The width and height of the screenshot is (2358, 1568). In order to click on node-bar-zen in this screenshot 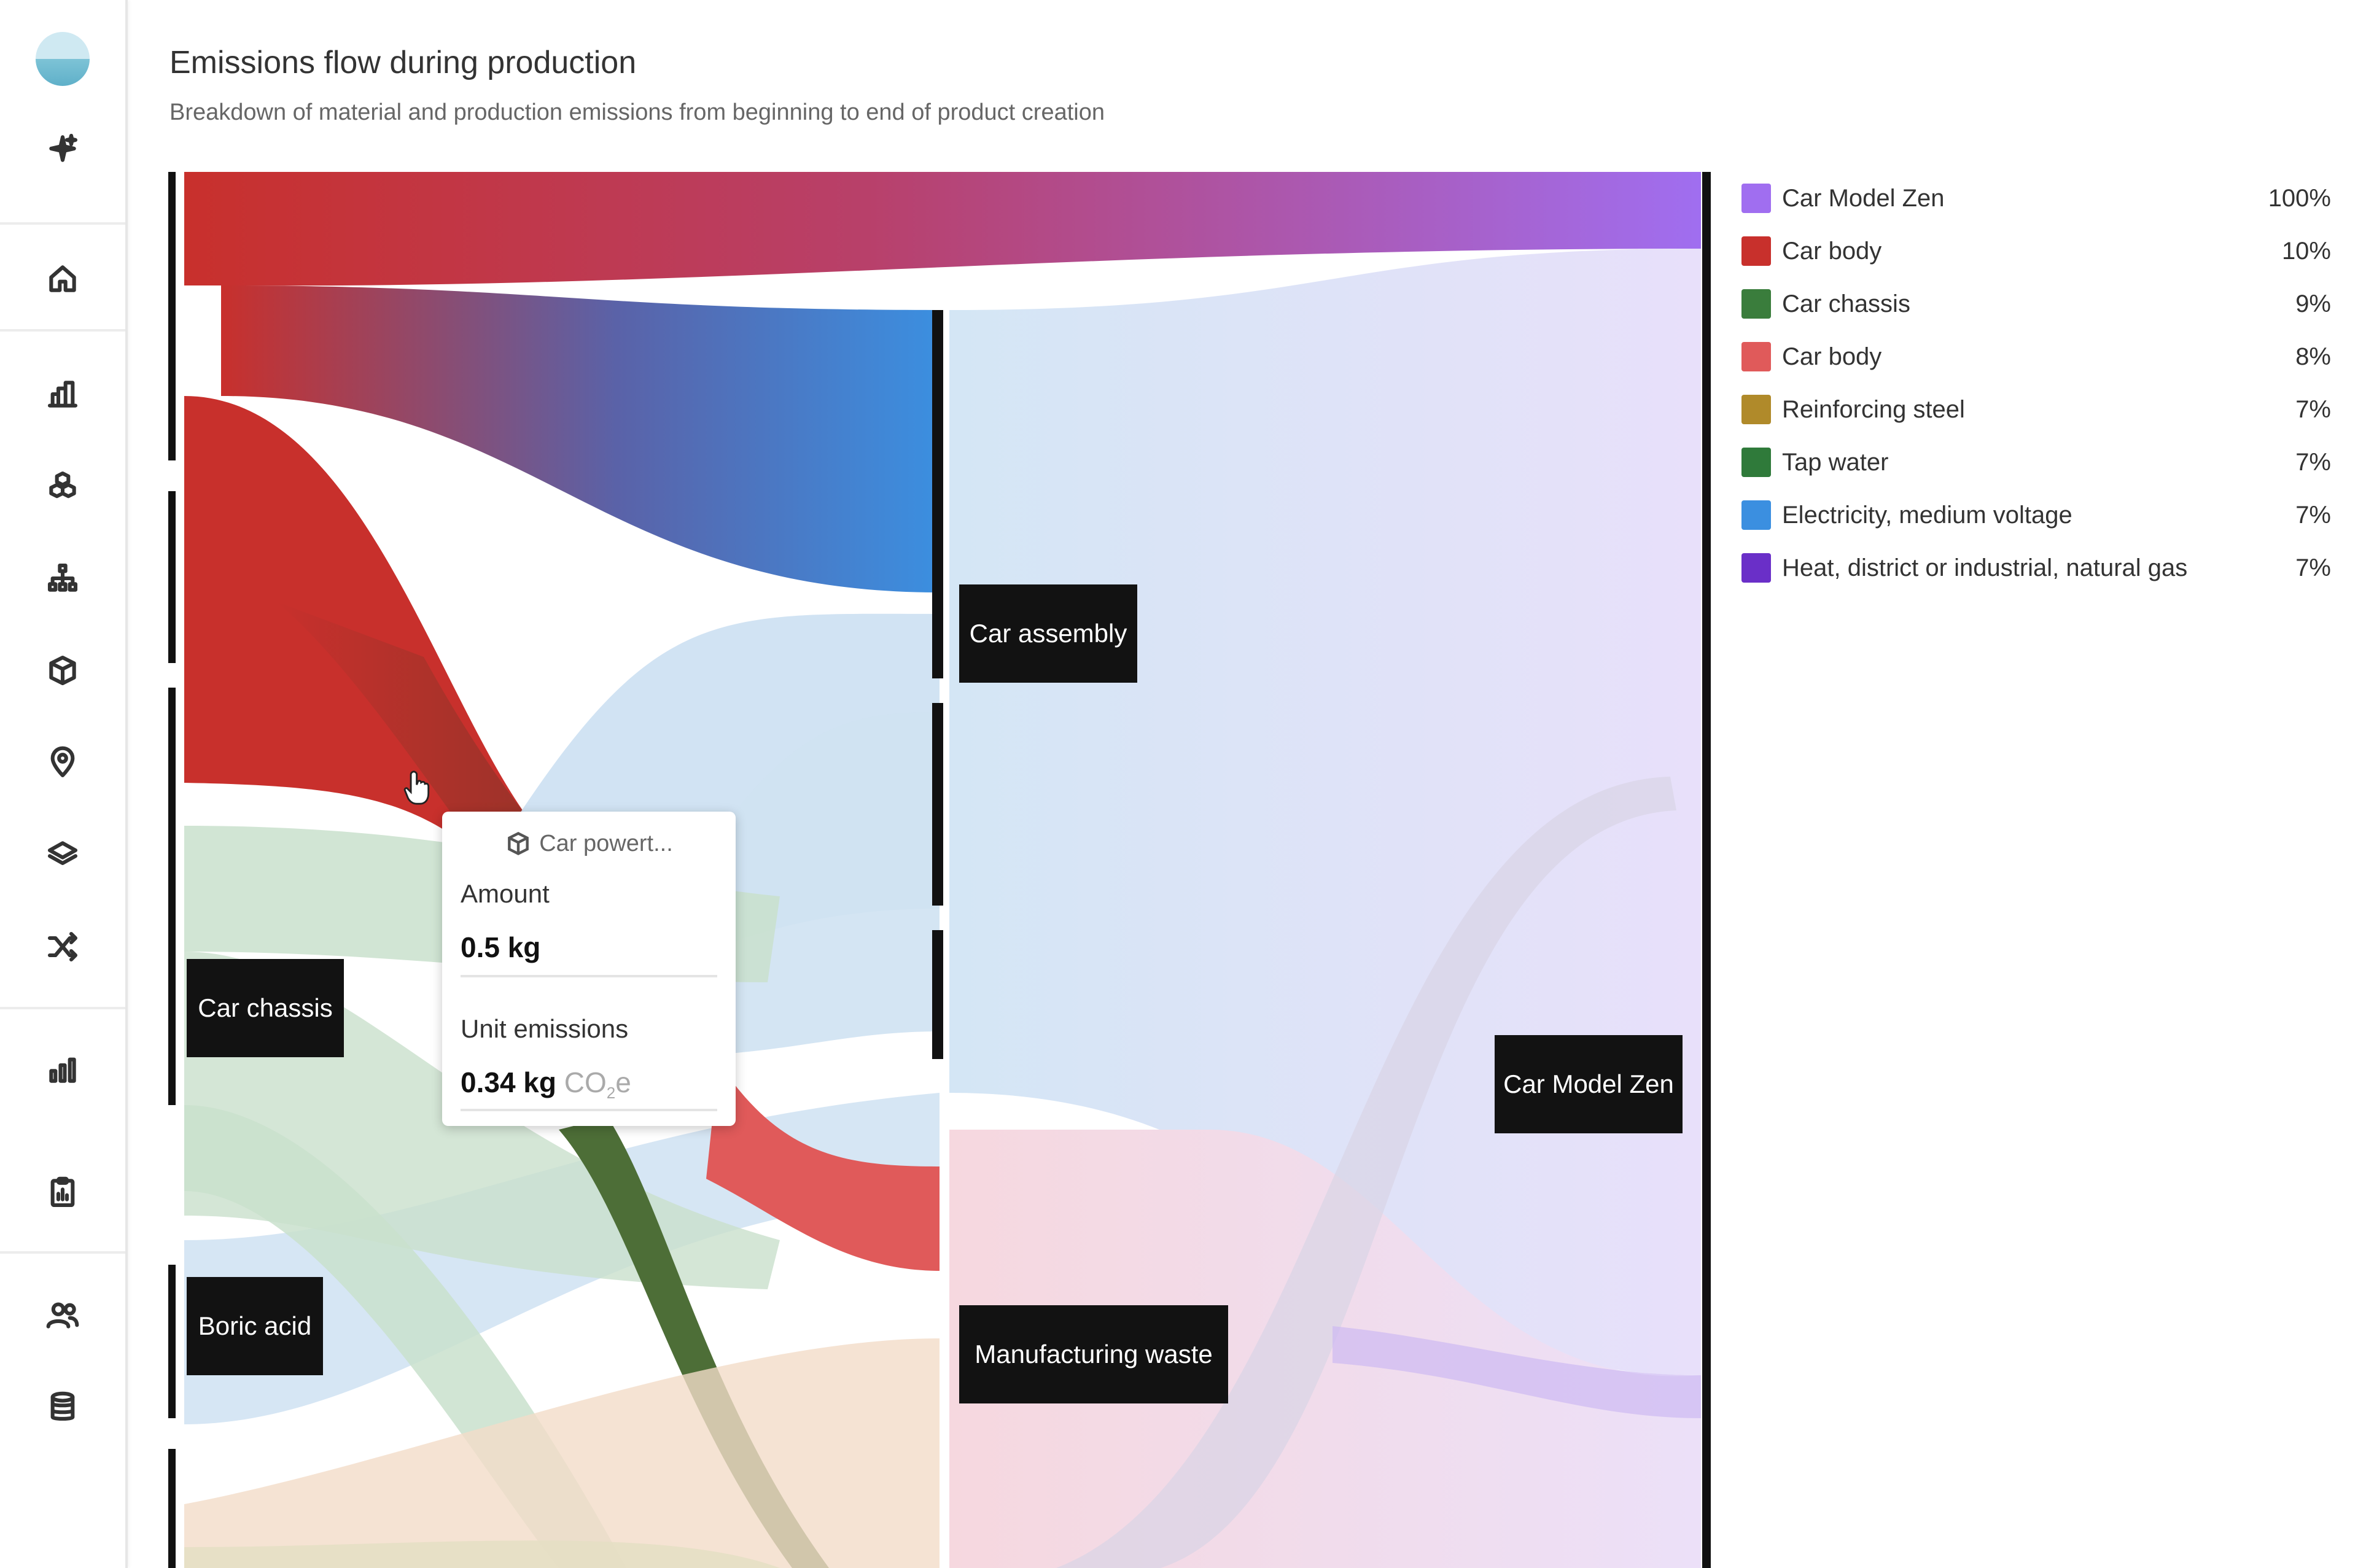, I will do `click(1706, 870)`.